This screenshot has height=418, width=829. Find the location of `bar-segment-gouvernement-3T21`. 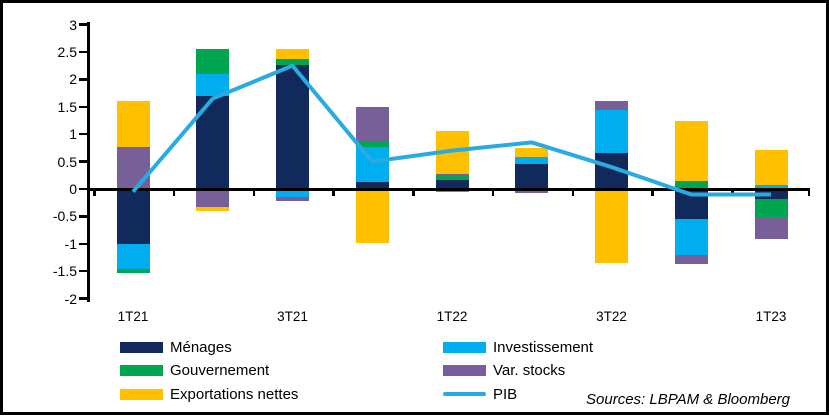

bar-segment-gouvernement-3T21 is located at coordinates (292, 62).